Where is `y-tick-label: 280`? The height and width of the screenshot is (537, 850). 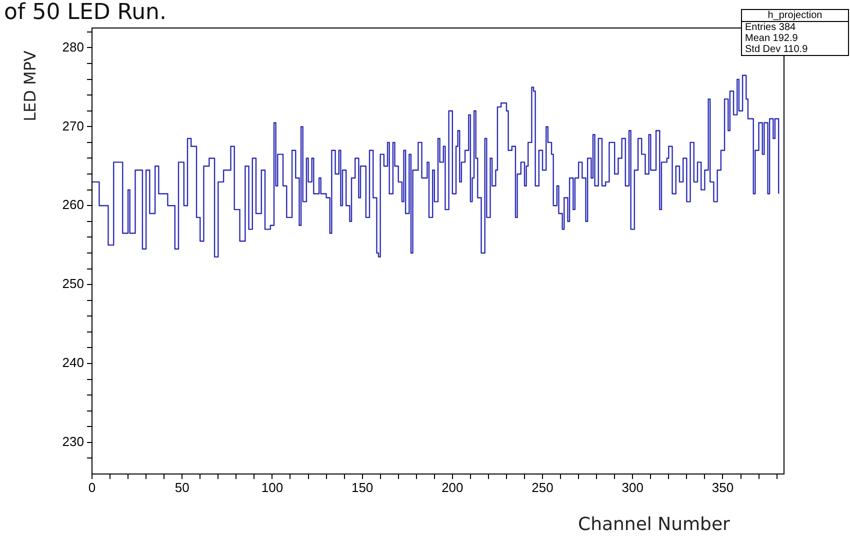
y-tick-label: 280 is located at coordinates (73, 46).